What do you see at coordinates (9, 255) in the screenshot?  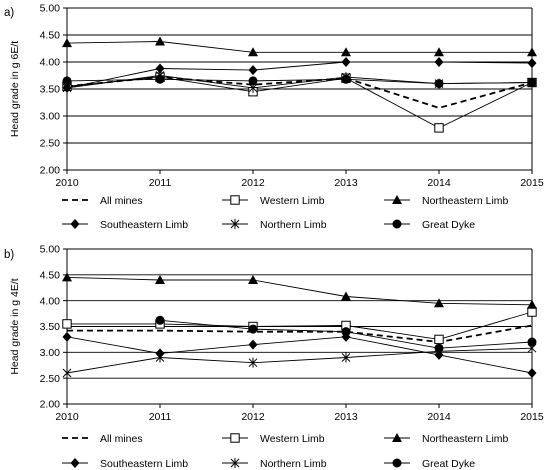 I see `panel-label: b)` at bounding box center [9, 255].